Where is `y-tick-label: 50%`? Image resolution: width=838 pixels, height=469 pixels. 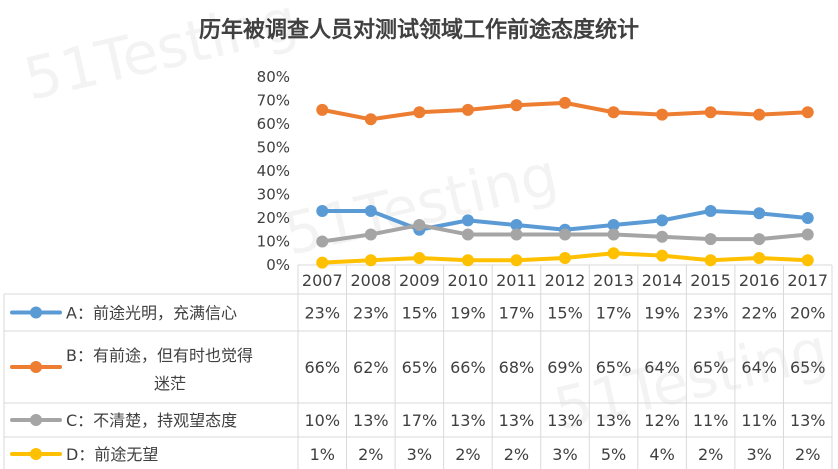
y-tick-label: 50% is located at coordinates (273, 148).